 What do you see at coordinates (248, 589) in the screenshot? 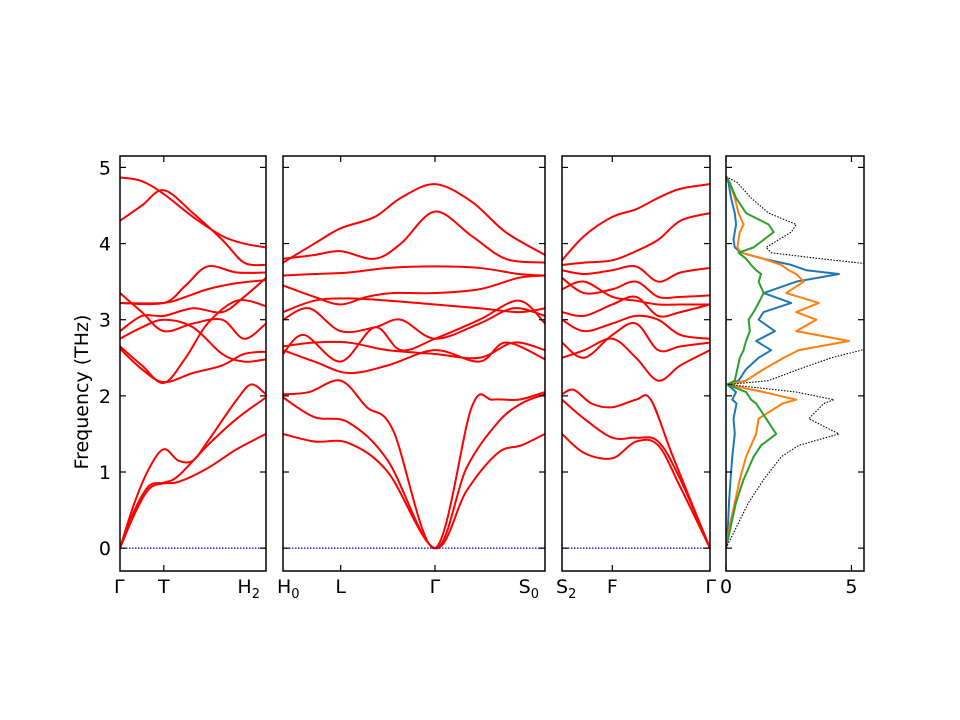
I see `x-tick-label: H2` at bounding box center [248, 589].